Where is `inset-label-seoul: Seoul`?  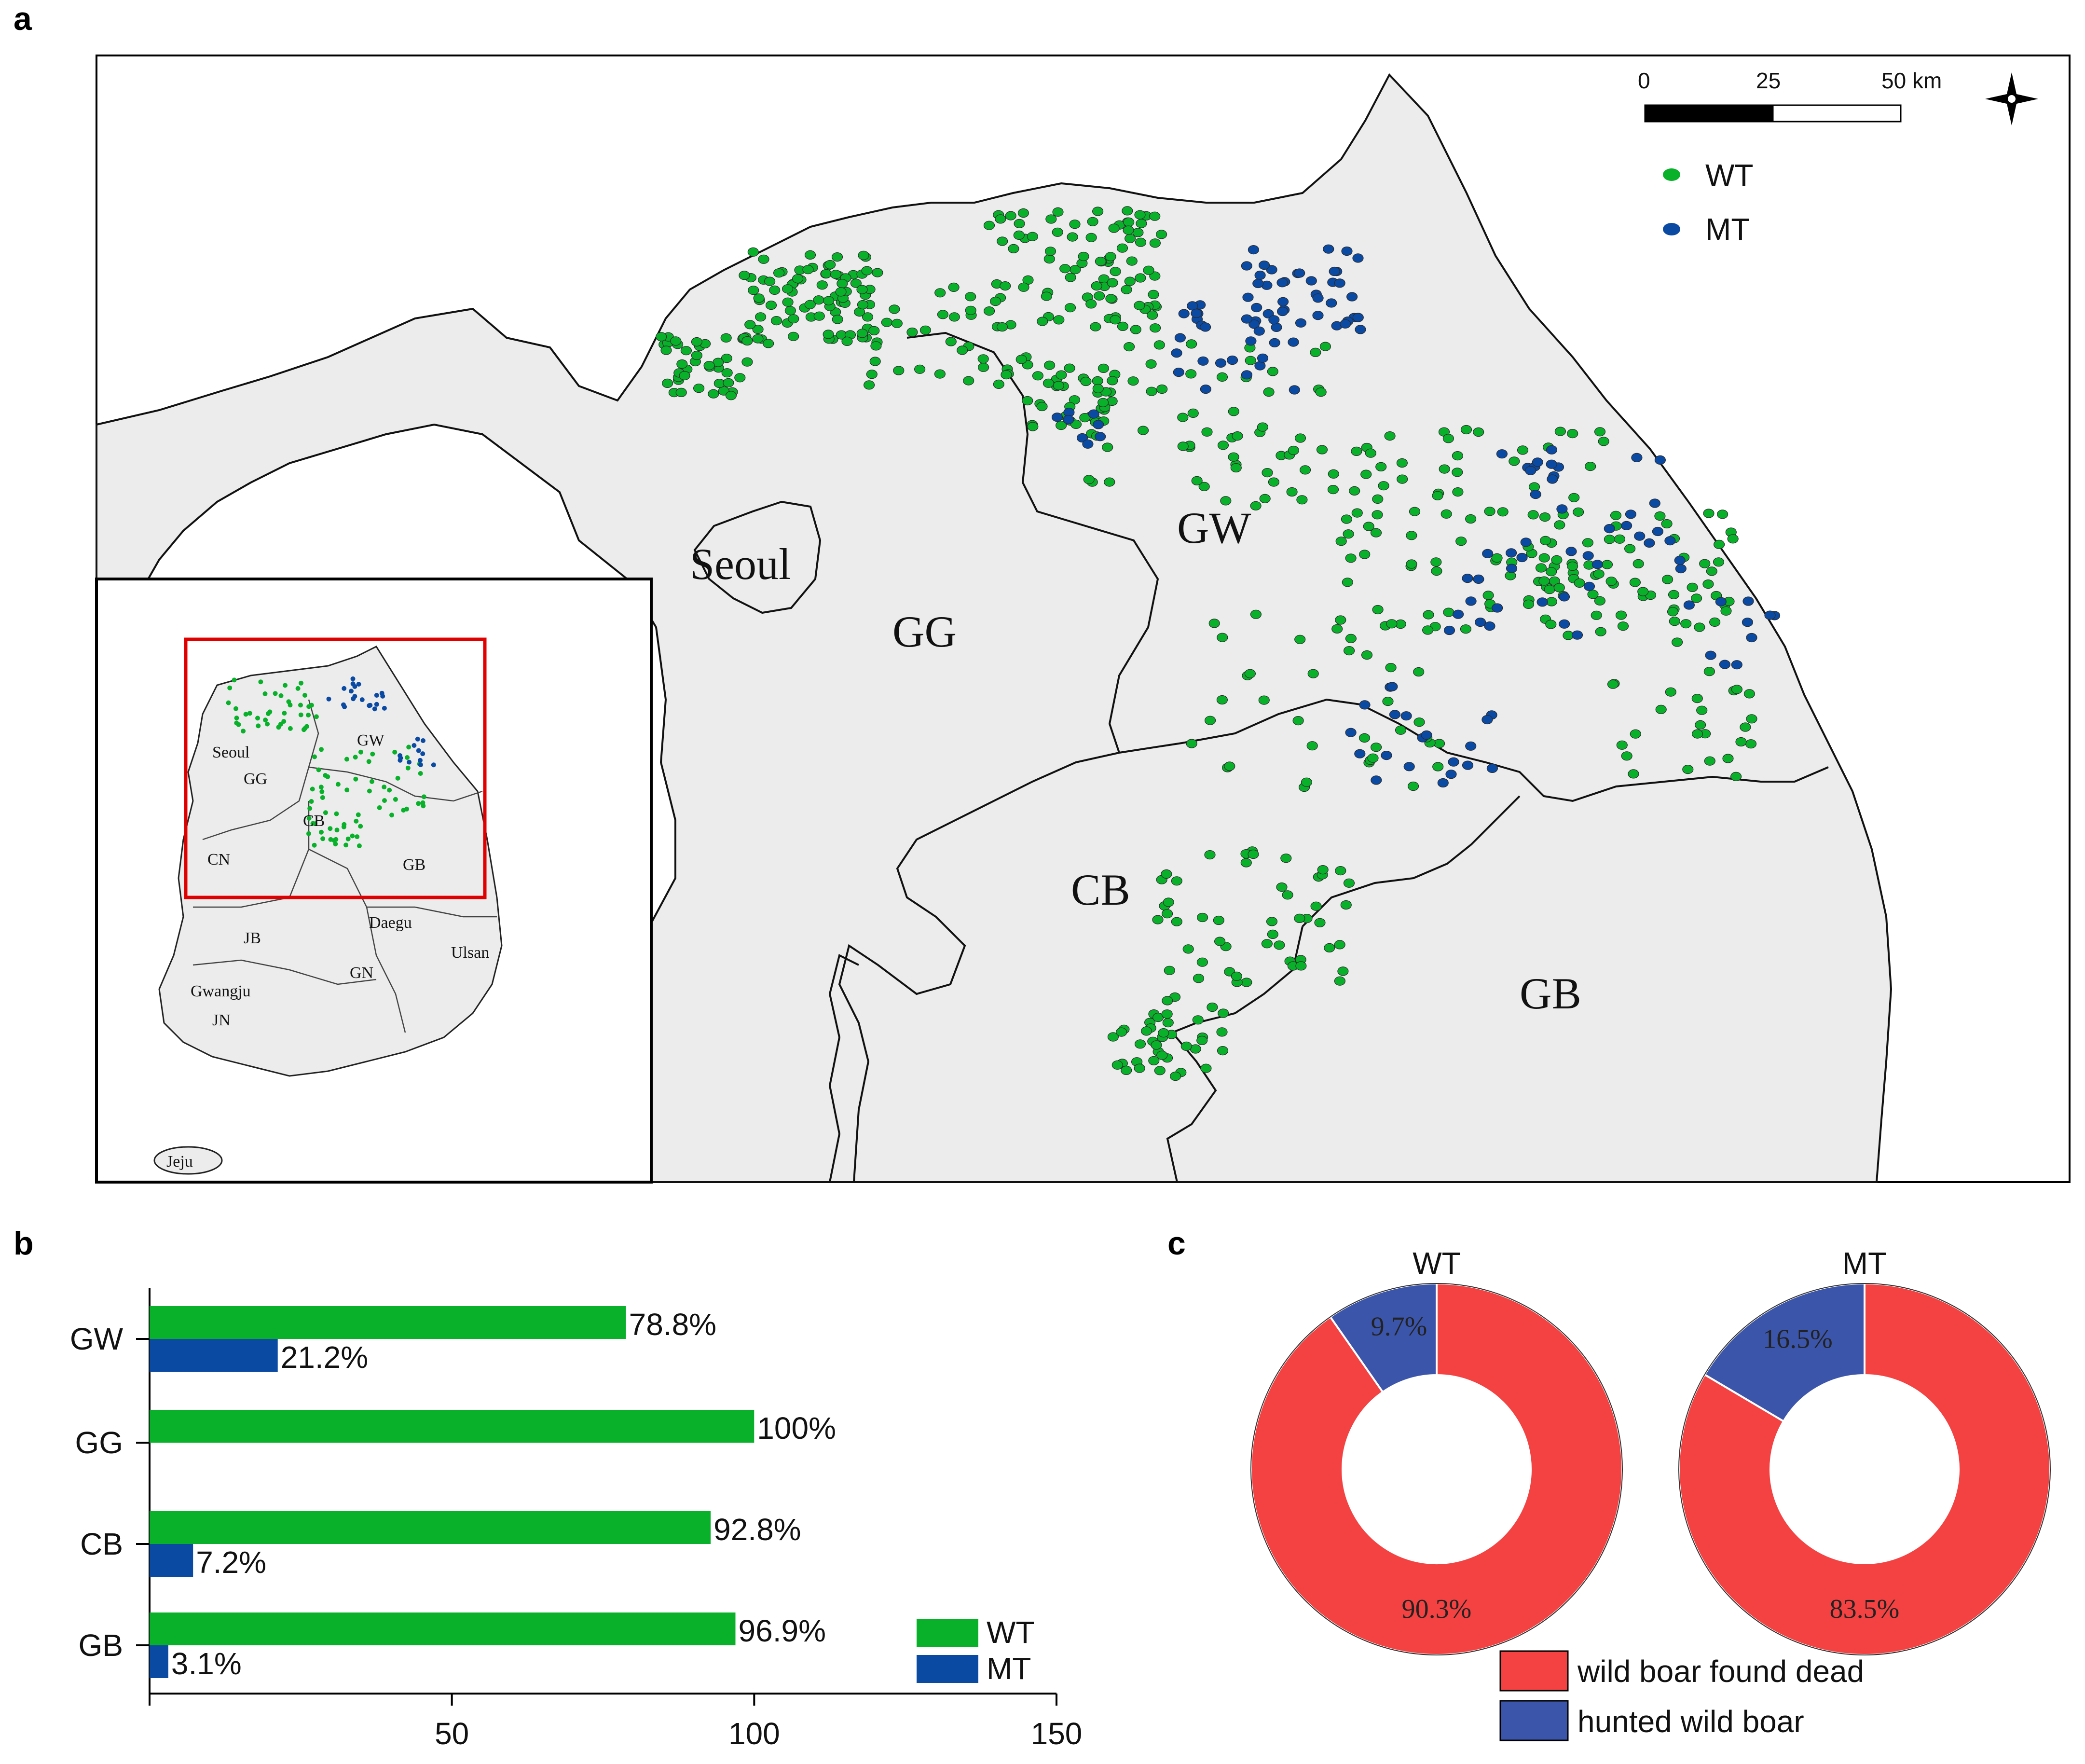 inset-label-seoul: Seoul is located at coordinates (231, 752).